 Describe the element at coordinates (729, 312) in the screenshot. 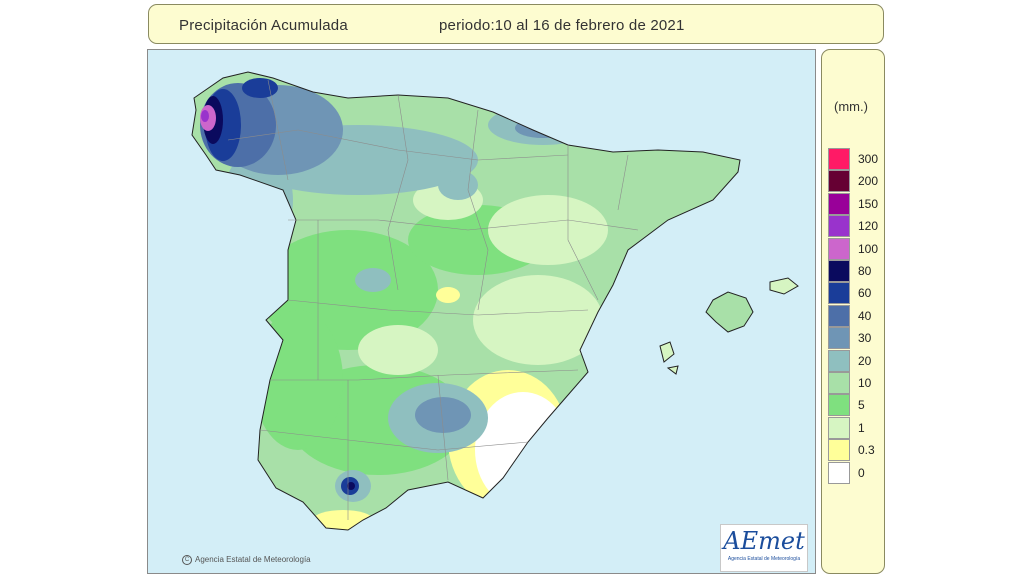

I see `mallorca-island` at that location.